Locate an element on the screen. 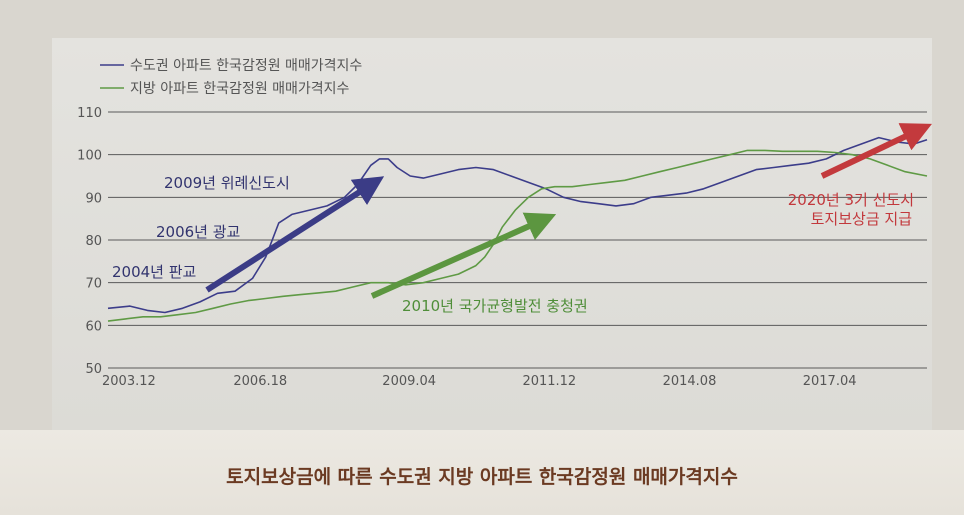  annotation-chungcheong: 2010년 국가균형발전 충청권 is located at coordinates (495, 306).